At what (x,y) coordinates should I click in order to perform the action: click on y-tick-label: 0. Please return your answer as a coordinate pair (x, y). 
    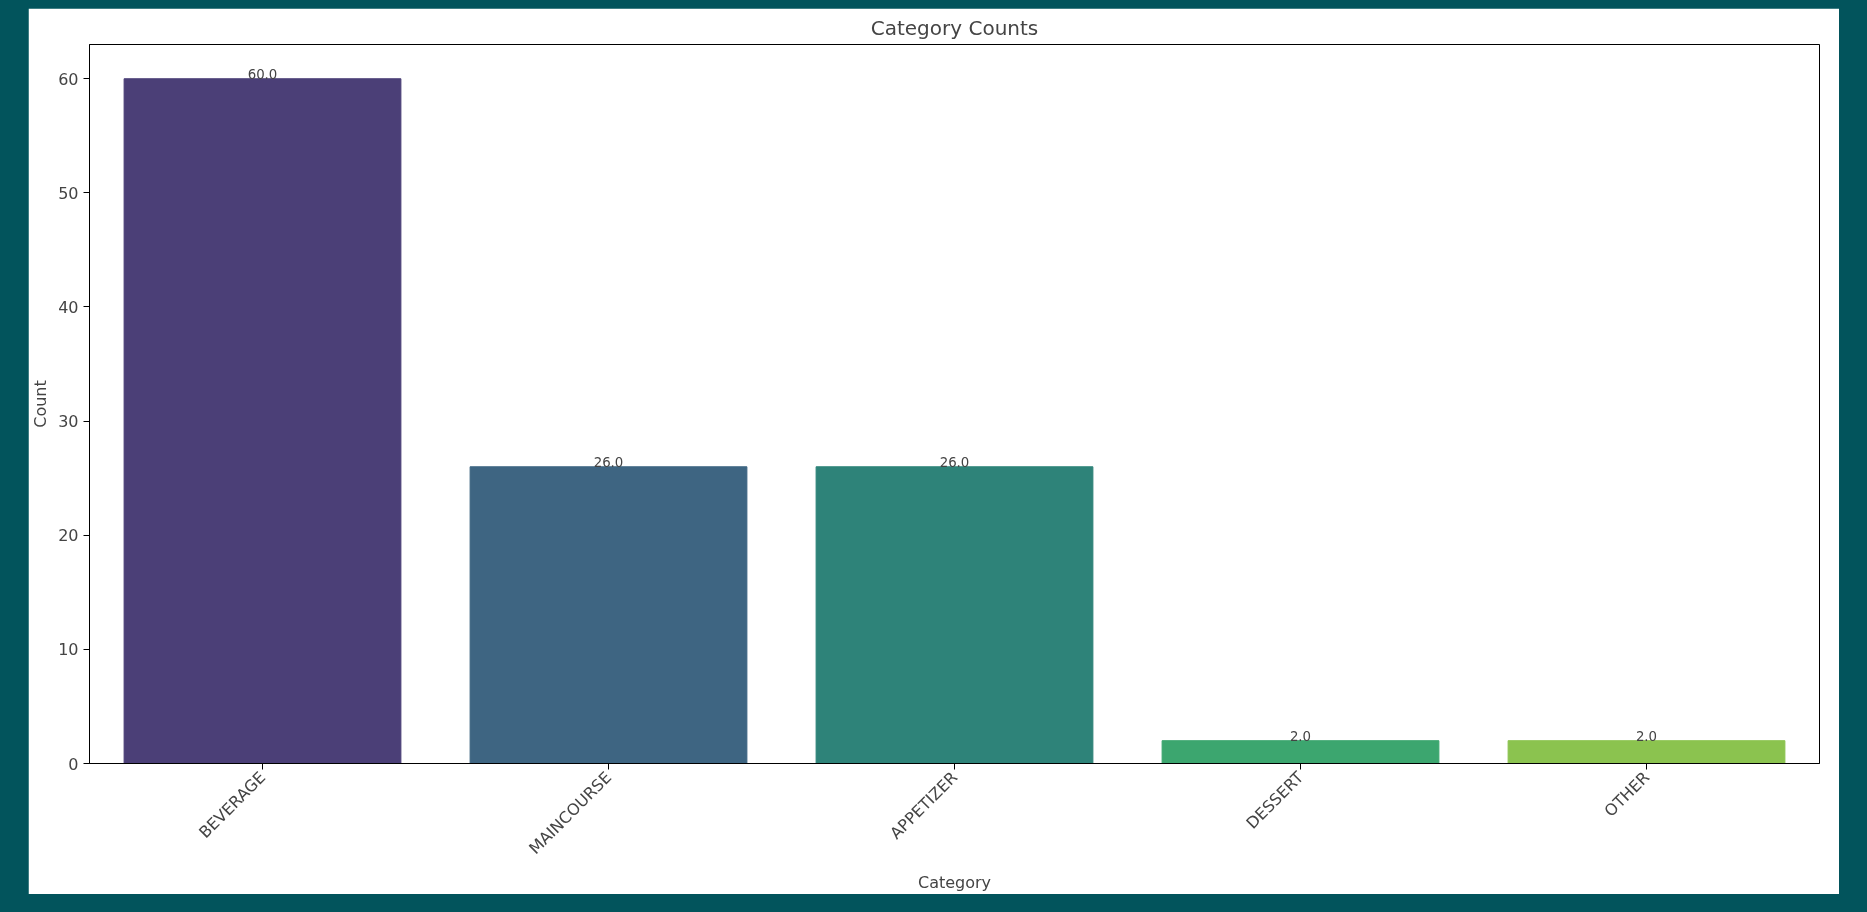
    Looking at the image, I should click on (73, 764).